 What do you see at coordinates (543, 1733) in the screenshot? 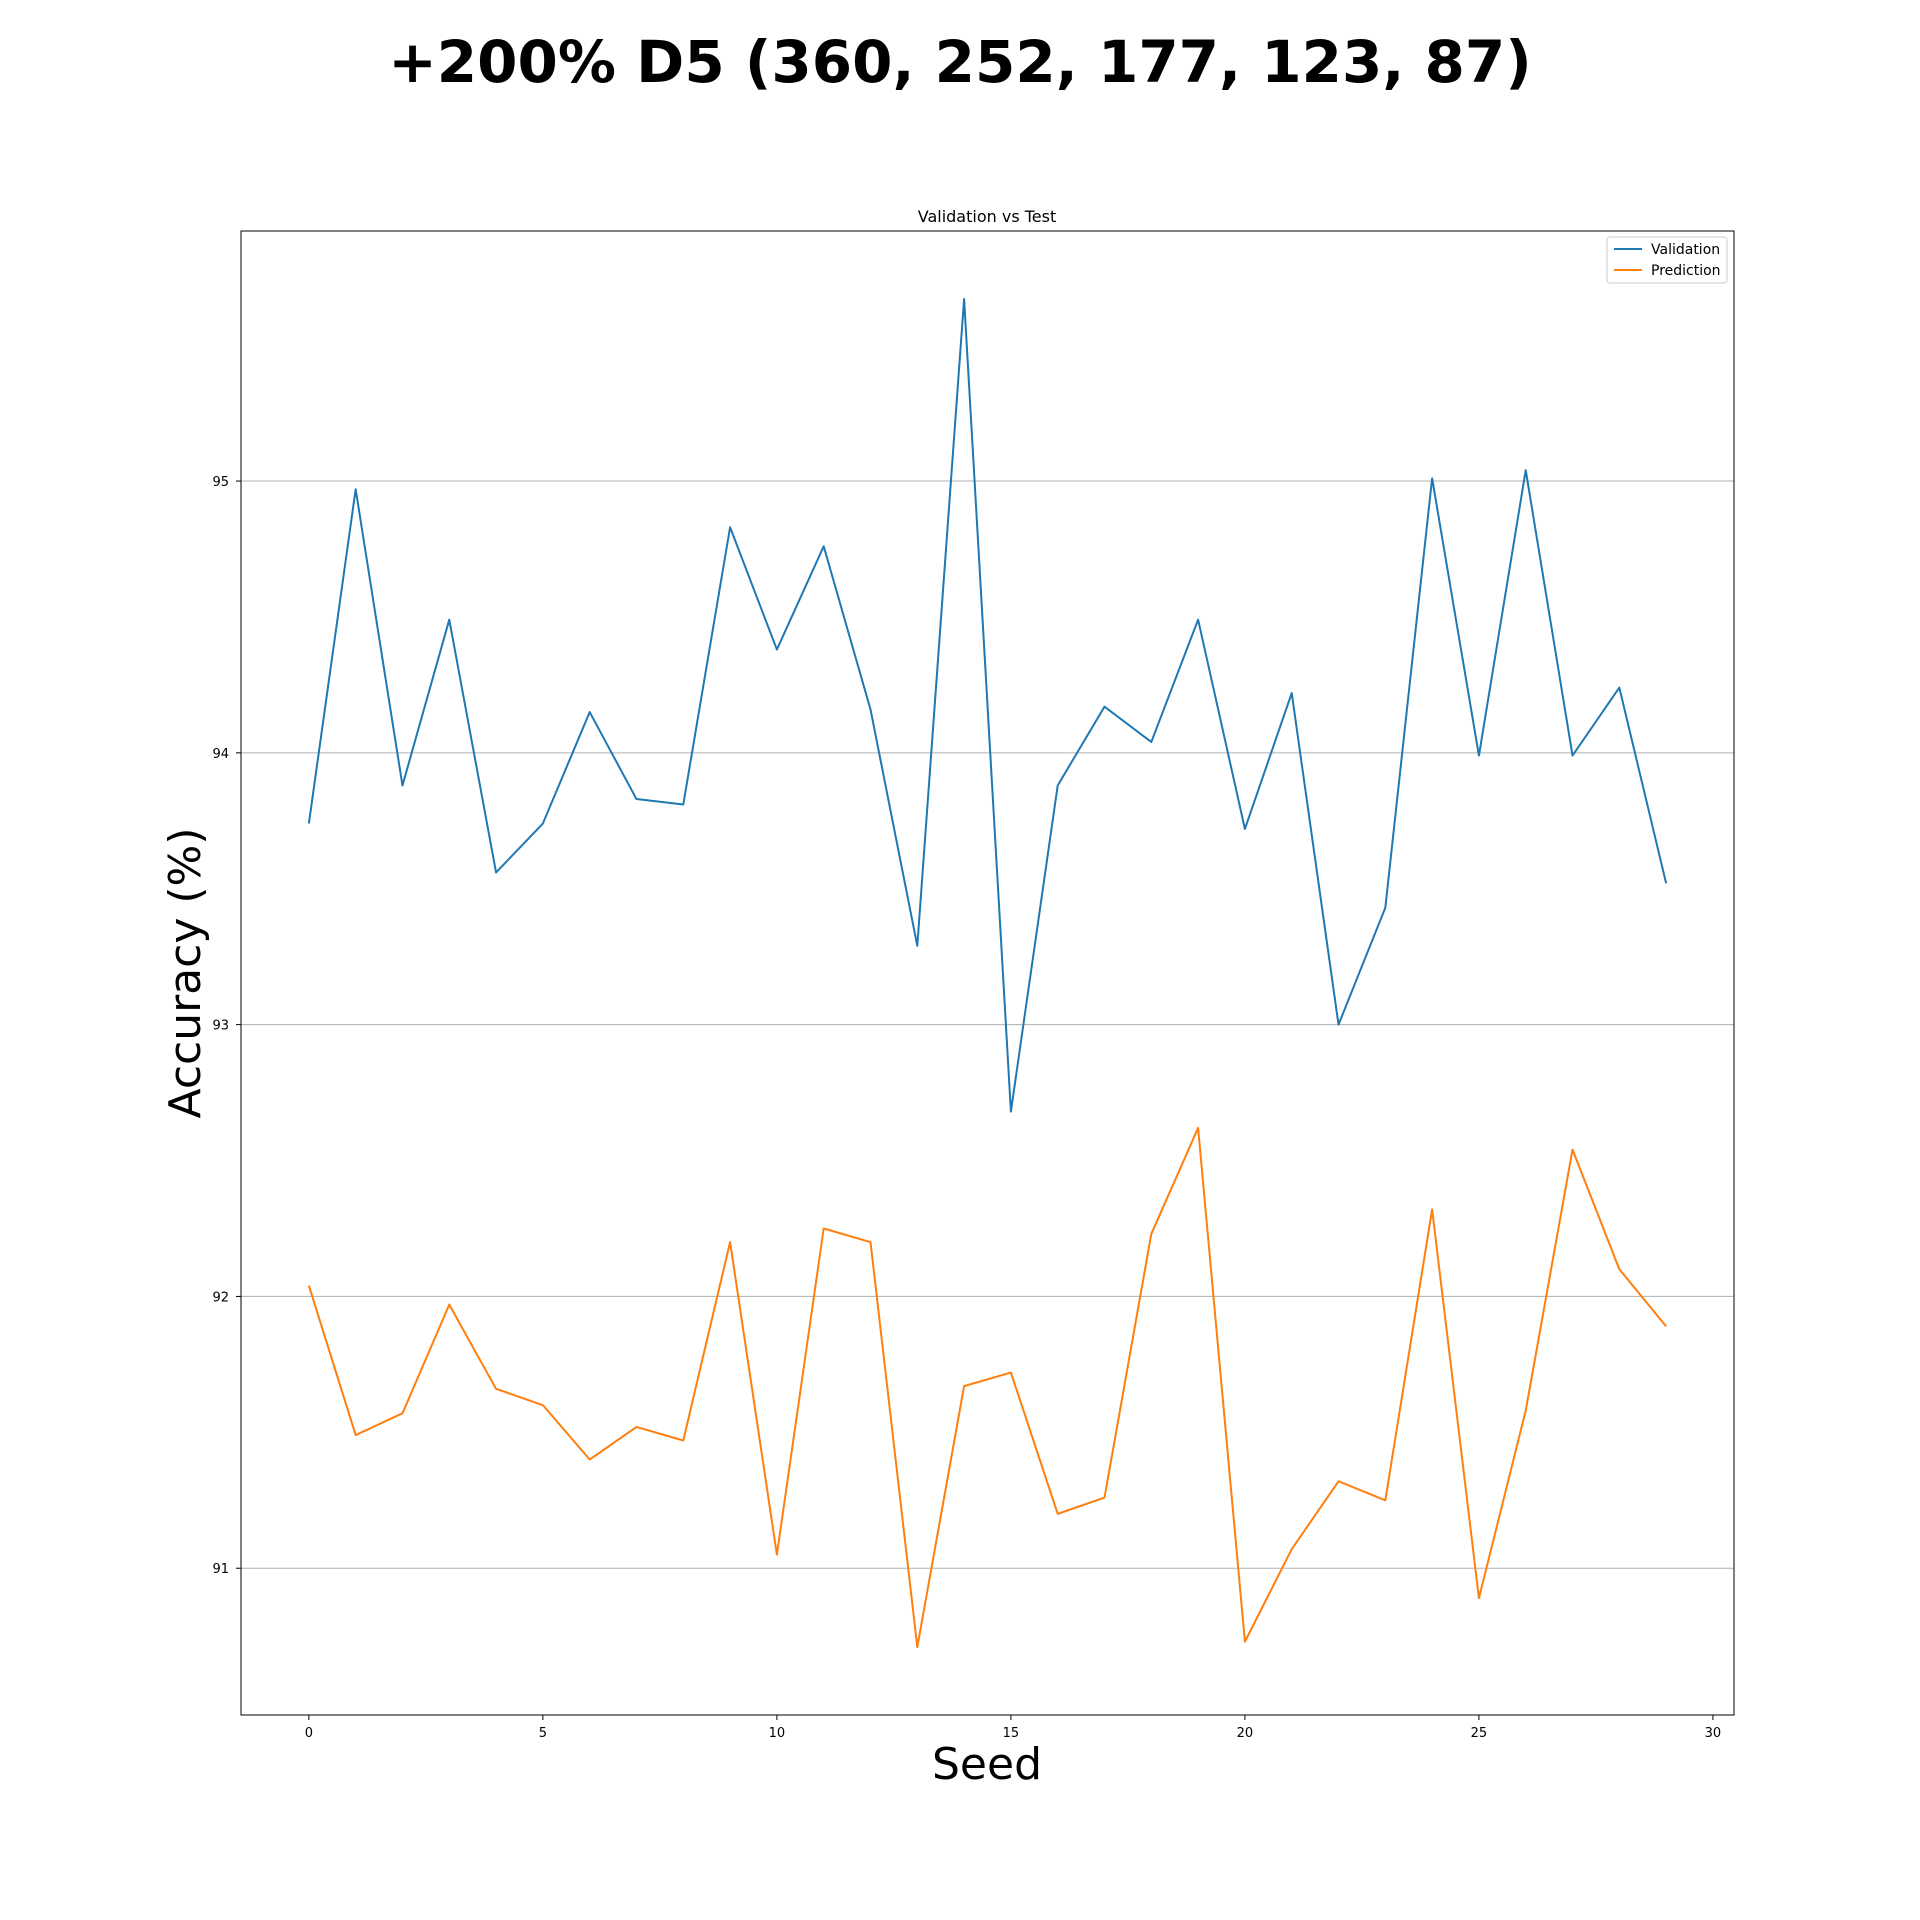
I see `x-tick-label-5: 5` at bounding box center [543, 1733].